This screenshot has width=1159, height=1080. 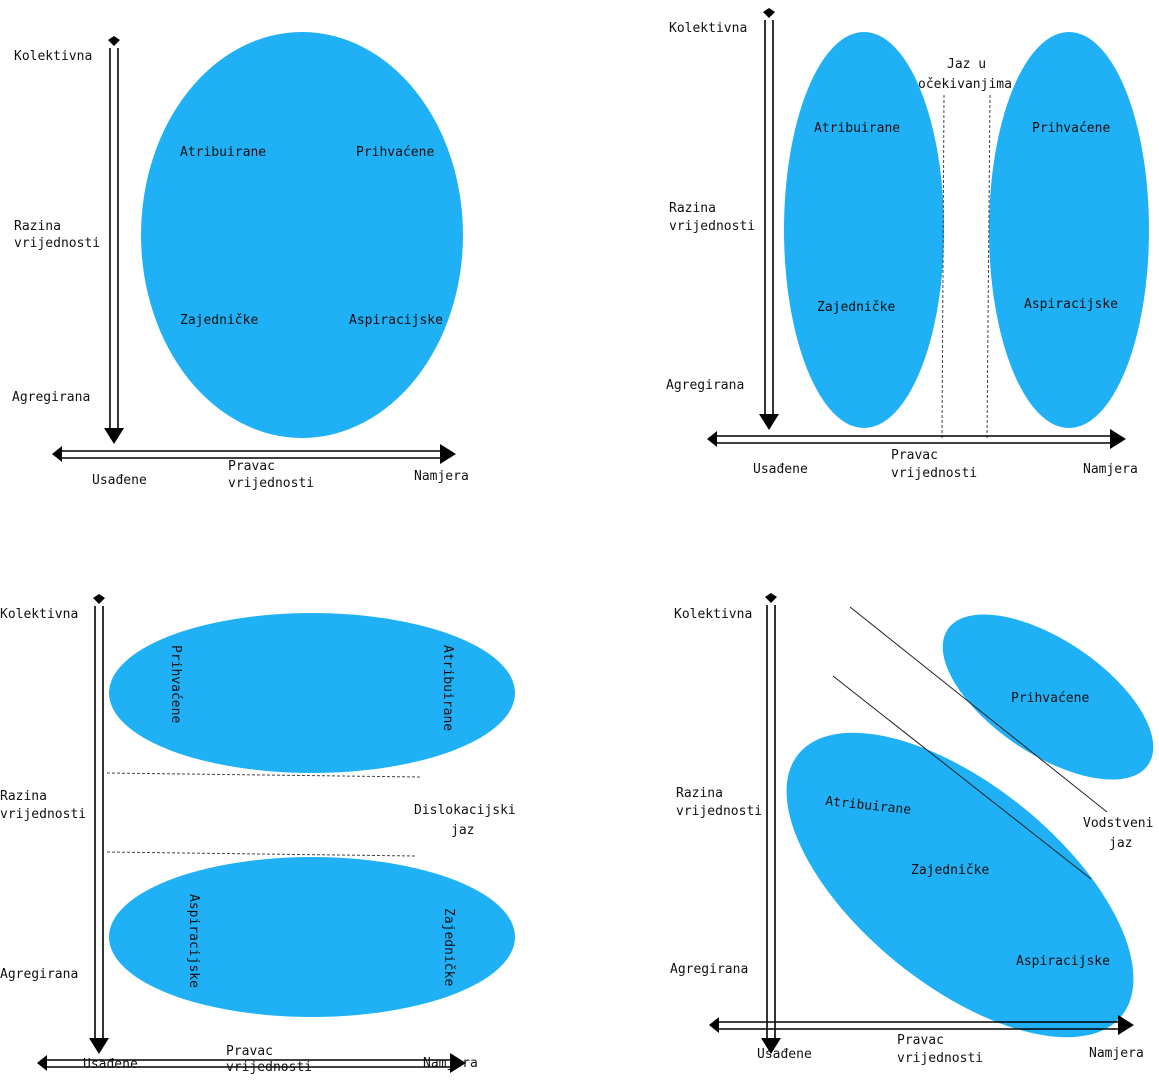 I want to click on gap-label: Vodstveni, so click(x=1118, y=823).